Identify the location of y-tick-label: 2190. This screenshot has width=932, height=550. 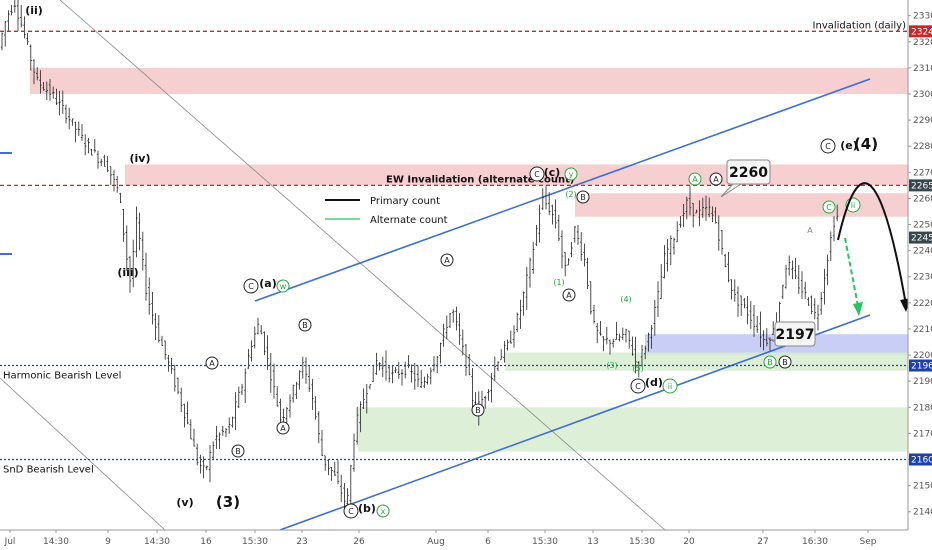
(922, 382).